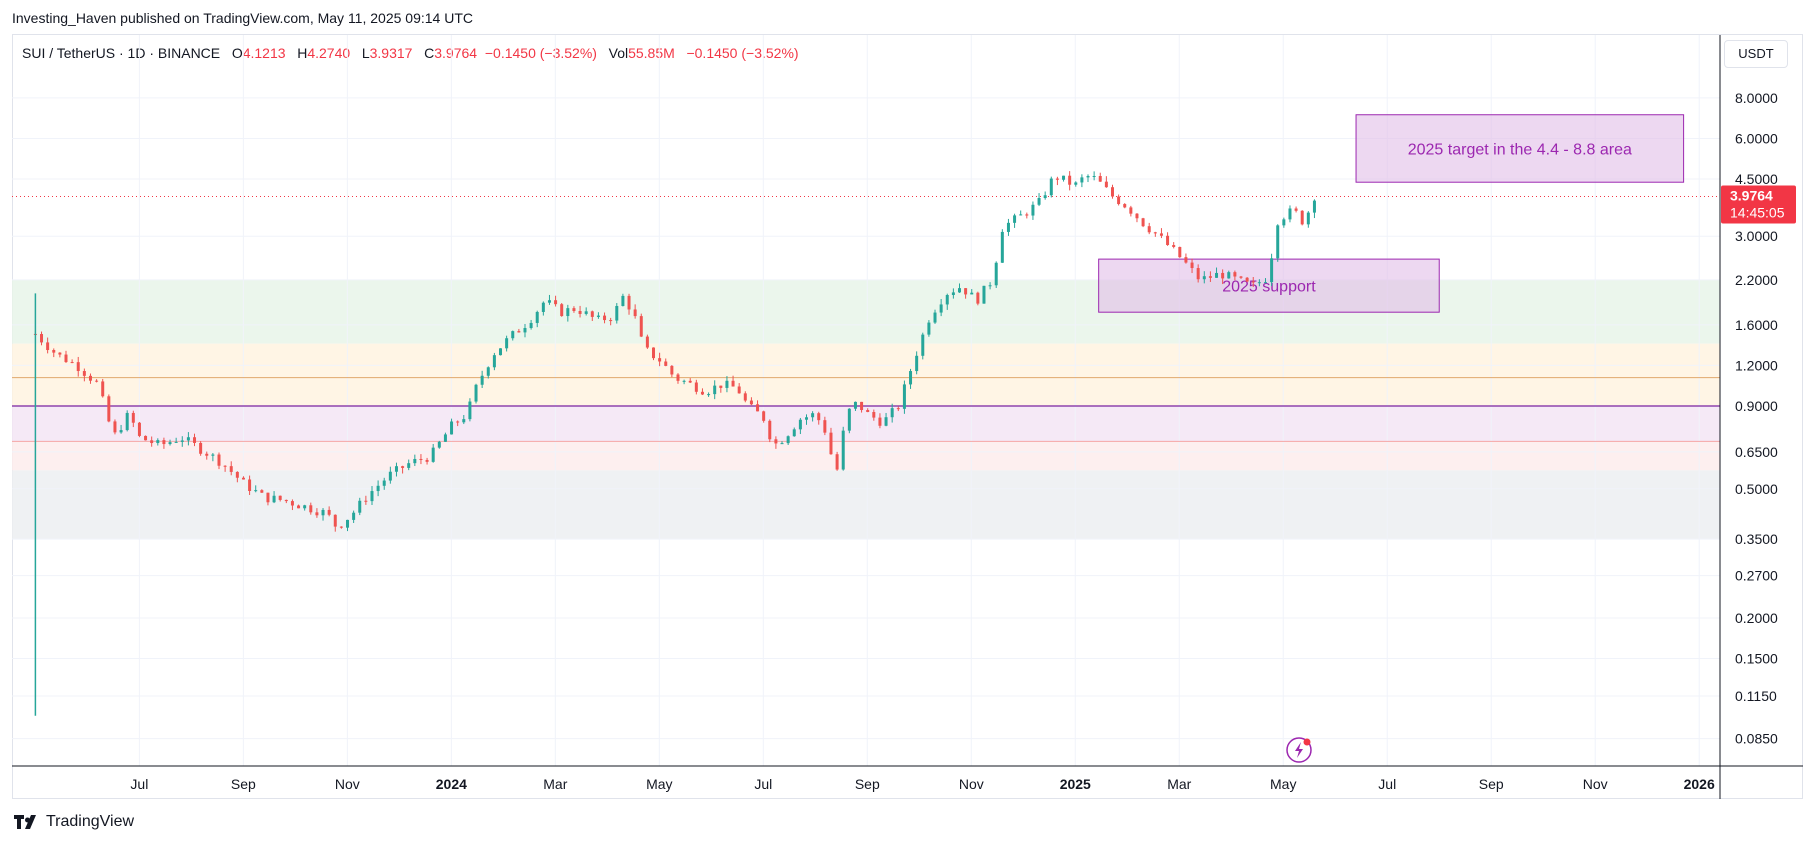 Image resolution: width=1814 pixels, height=846 pixels. What do you see at coordinates (391, 53) in the screenshot?
I see `low-value: 3.9317` at bounding box center [391, 53].